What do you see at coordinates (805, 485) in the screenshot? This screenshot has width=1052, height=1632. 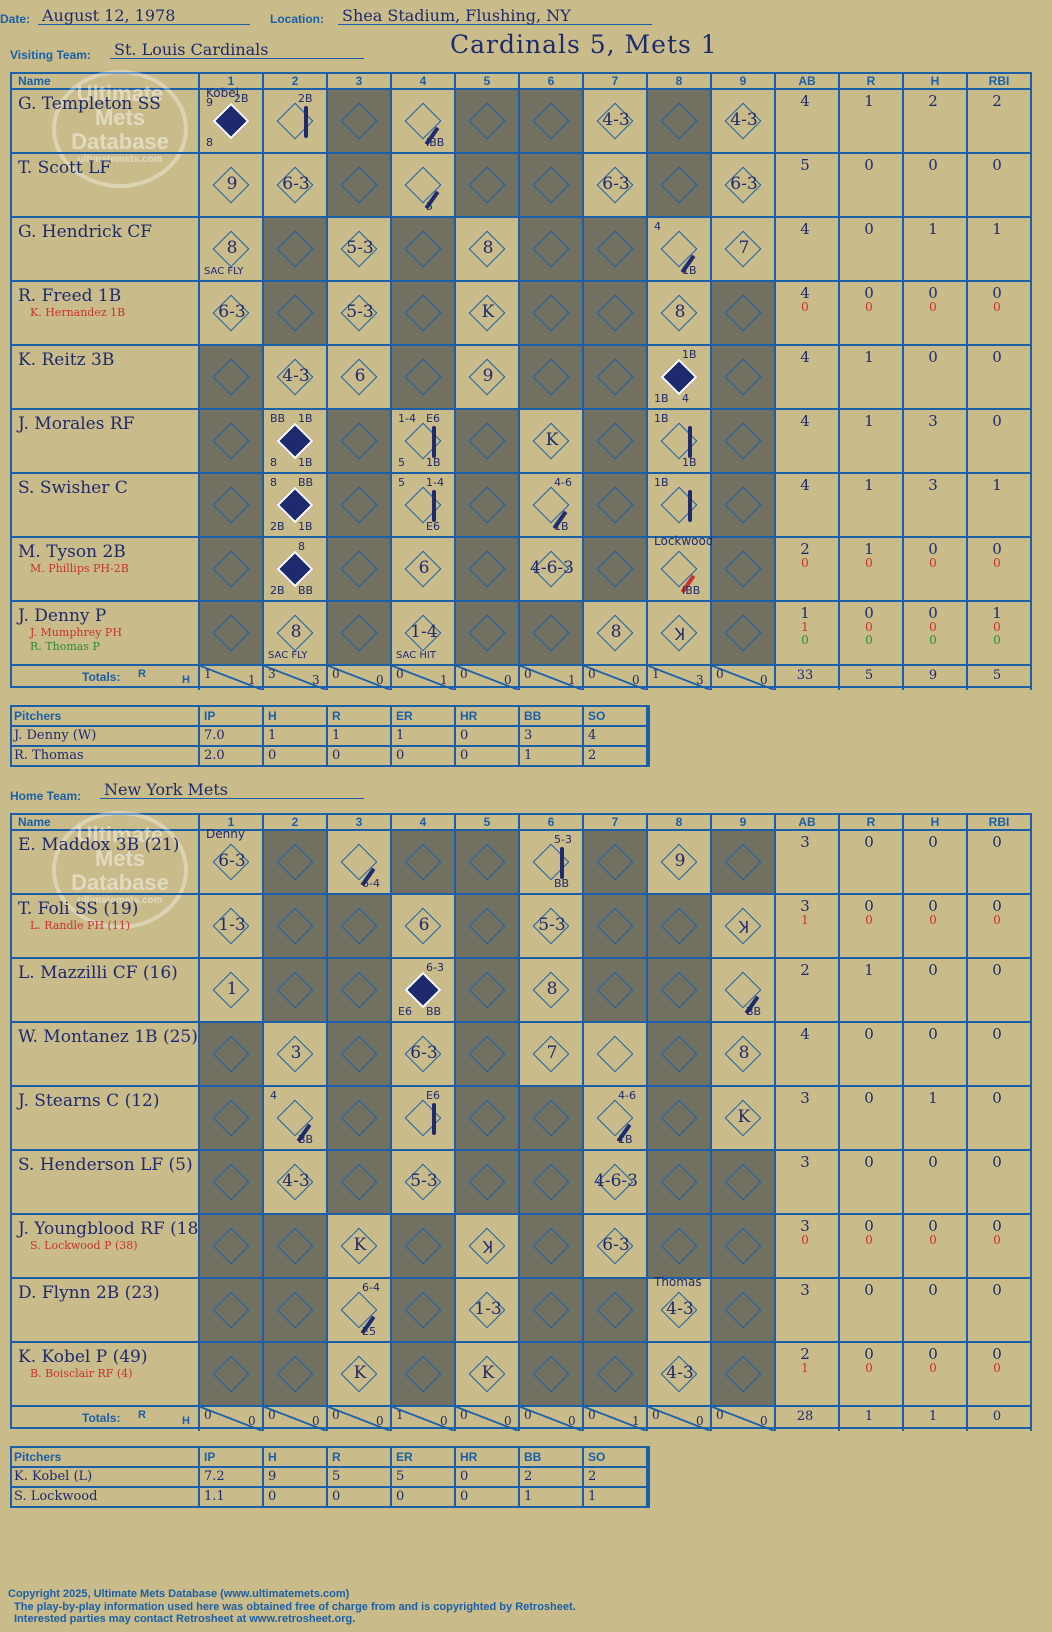 I see `stat-value: 4` at bounding box center [805, 485].